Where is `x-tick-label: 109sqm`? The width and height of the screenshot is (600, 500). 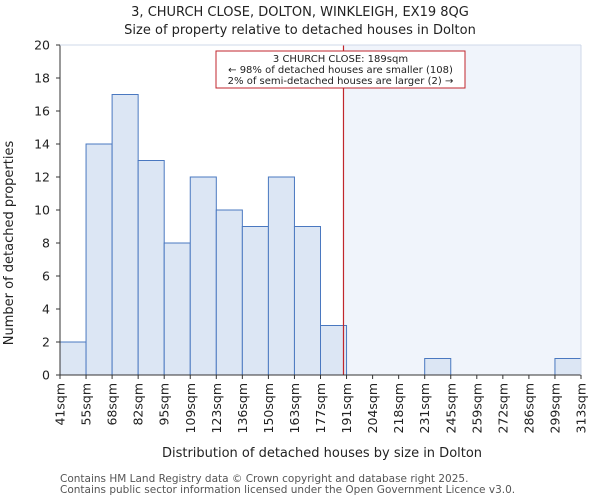
x-tick-label: 109sqm is located at coordinates (190, 408).